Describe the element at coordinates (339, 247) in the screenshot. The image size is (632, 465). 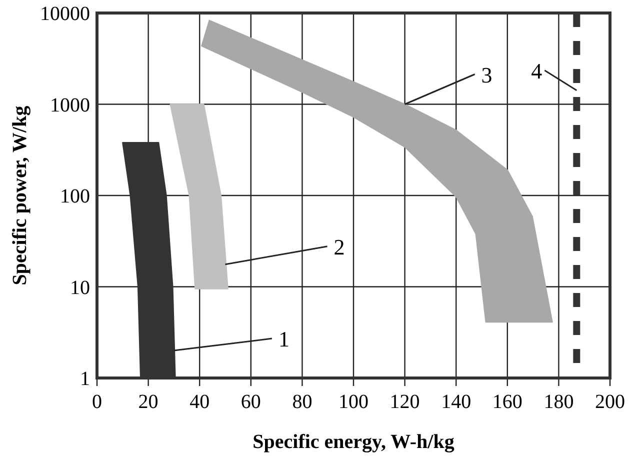
I see `annotation: 2` at that location.